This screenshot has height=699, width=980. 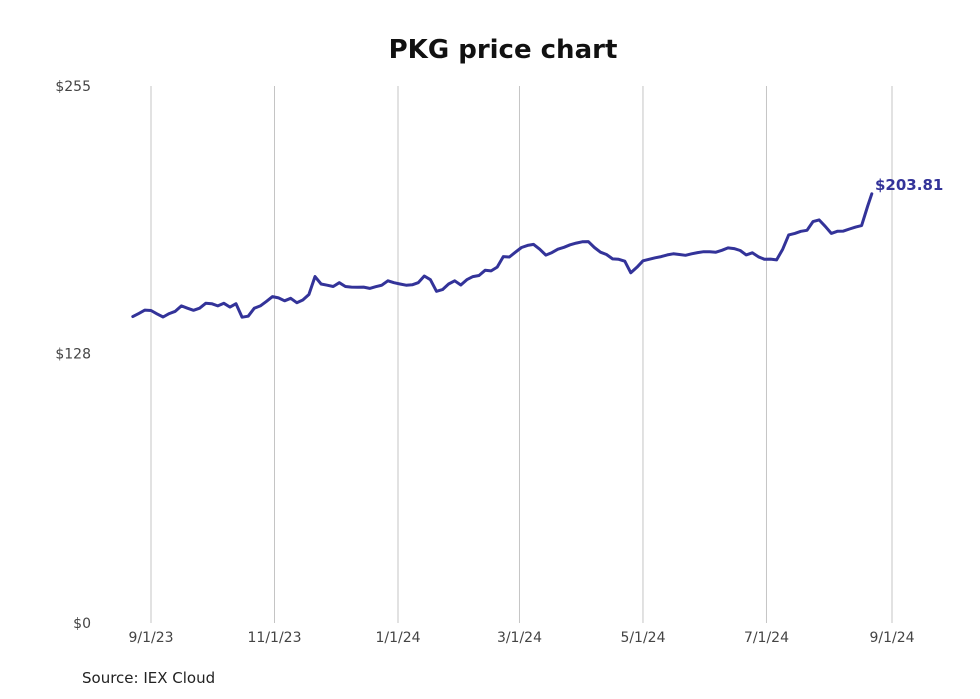 I want to click on x-tick-label: 3/1/24, so click(x=519, y=638).